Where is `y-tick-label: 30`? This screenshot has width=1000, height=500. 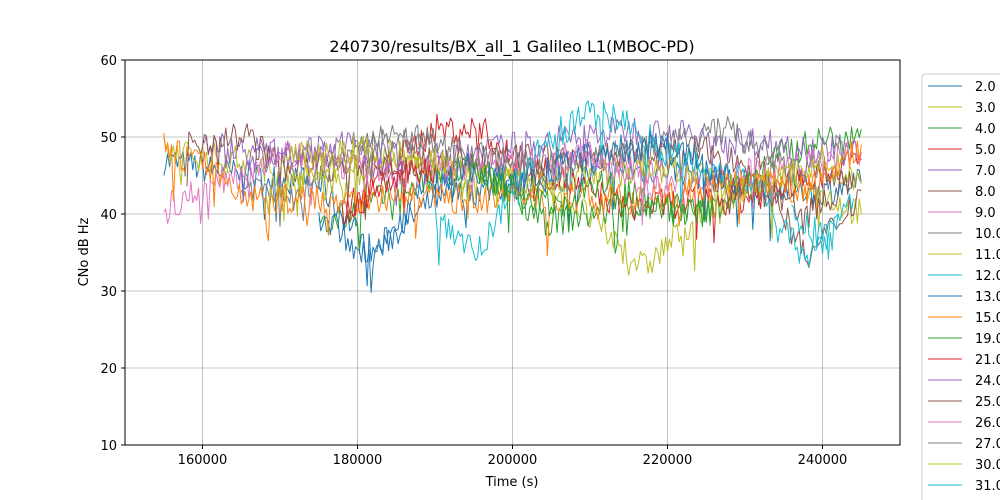 y-tick-label: 30 is located at coordinates (108, 292).